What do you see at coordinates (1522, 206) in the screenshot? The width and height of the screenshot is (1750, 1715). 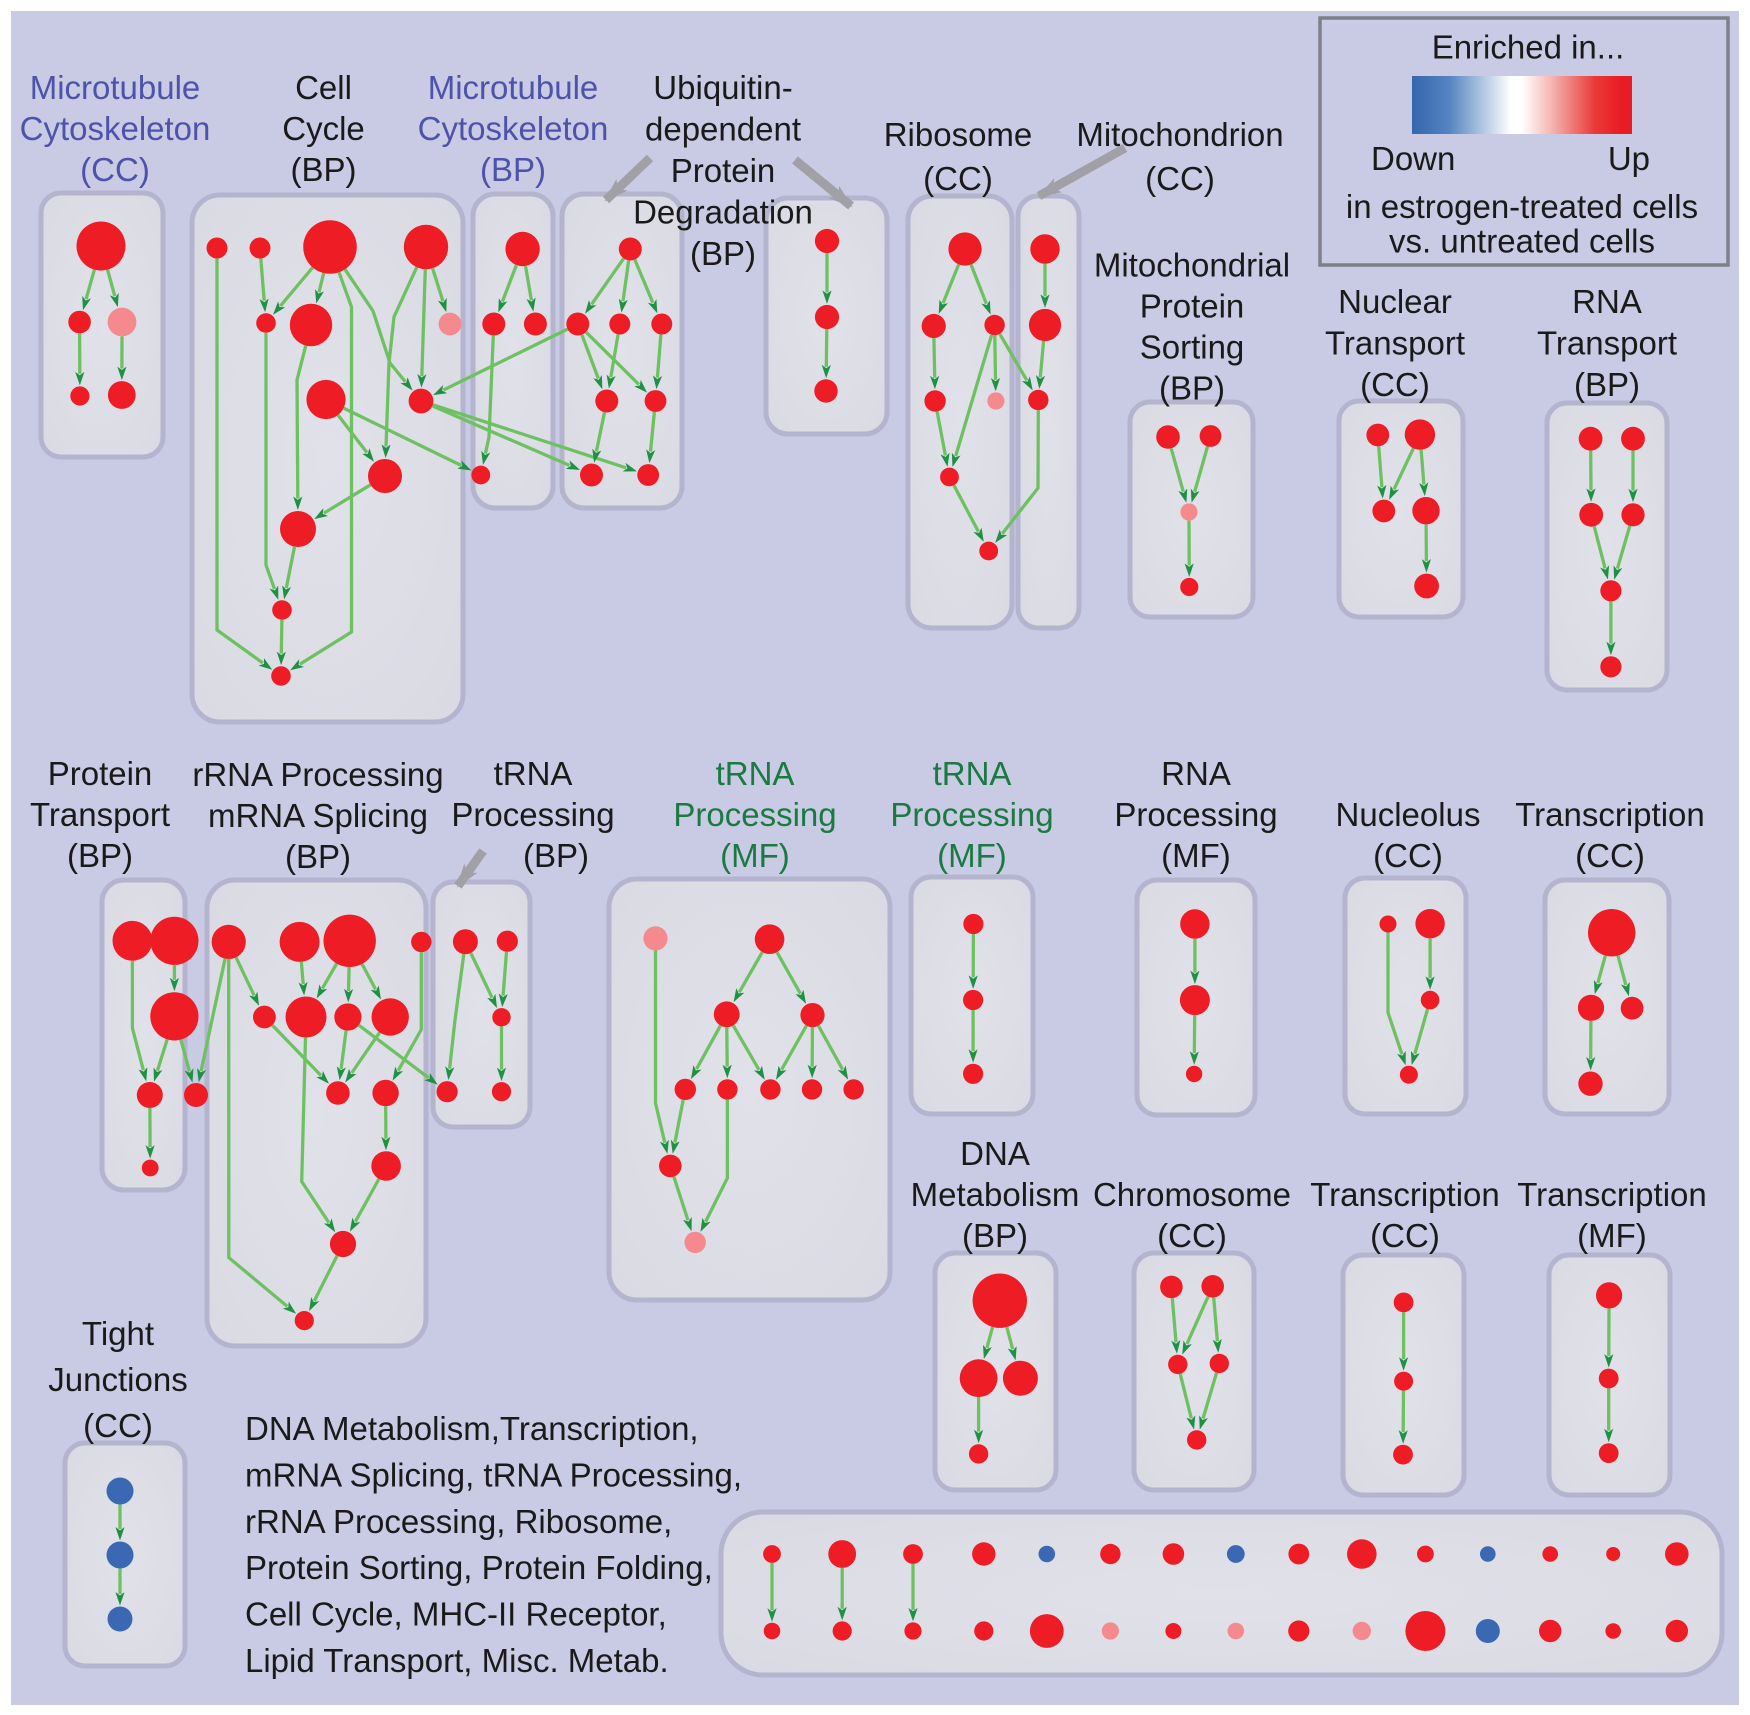 I see `svg-text: in estrogen-treated cells` at bounding box center [1522, 206].